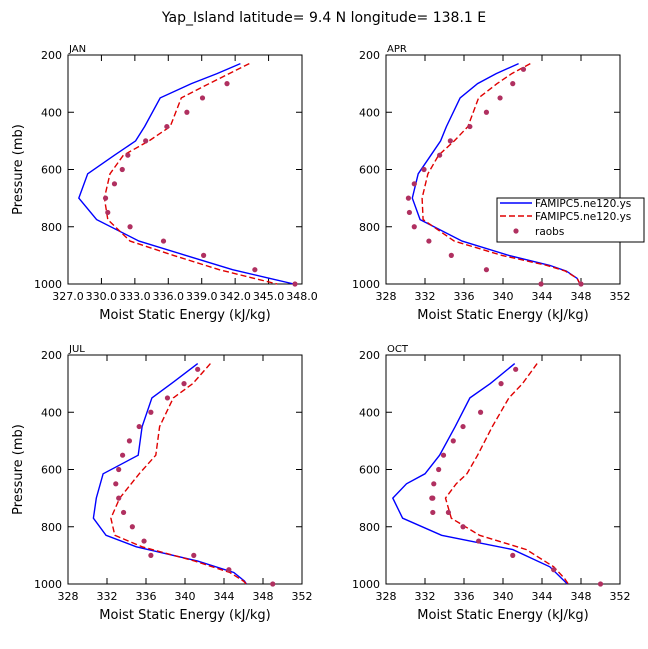 This screenshot has width=648, height=649. What do you see at coordinates (398, 349) in the screenshot?
I see `panel-label: OCT` at bounding box center [398, 349].